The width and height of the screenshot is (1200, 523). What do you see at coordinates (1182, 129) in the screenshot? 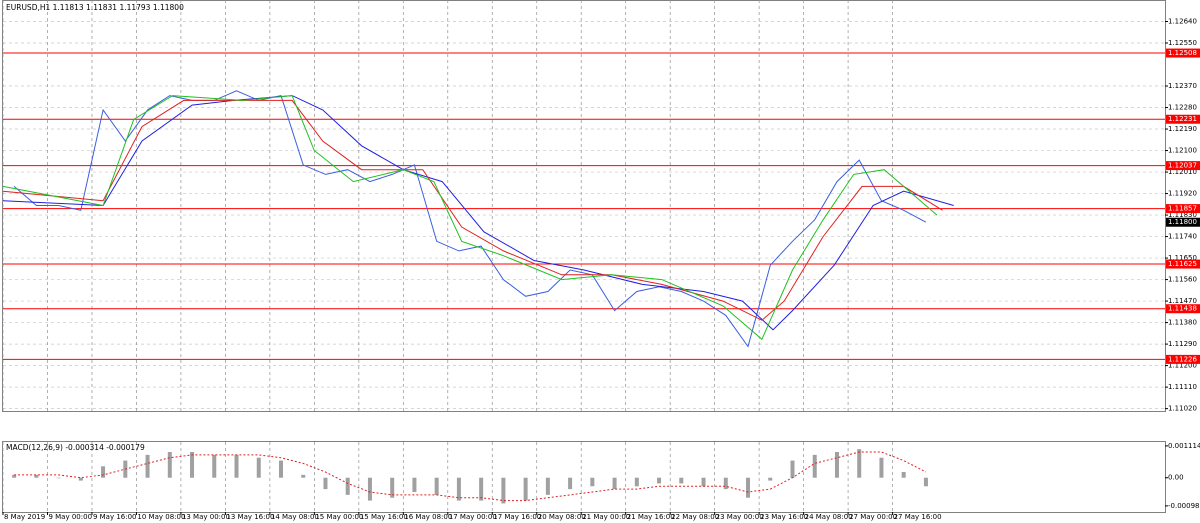
I see `y-tick-label: 1.12190` at bounding box center [1182, 129].